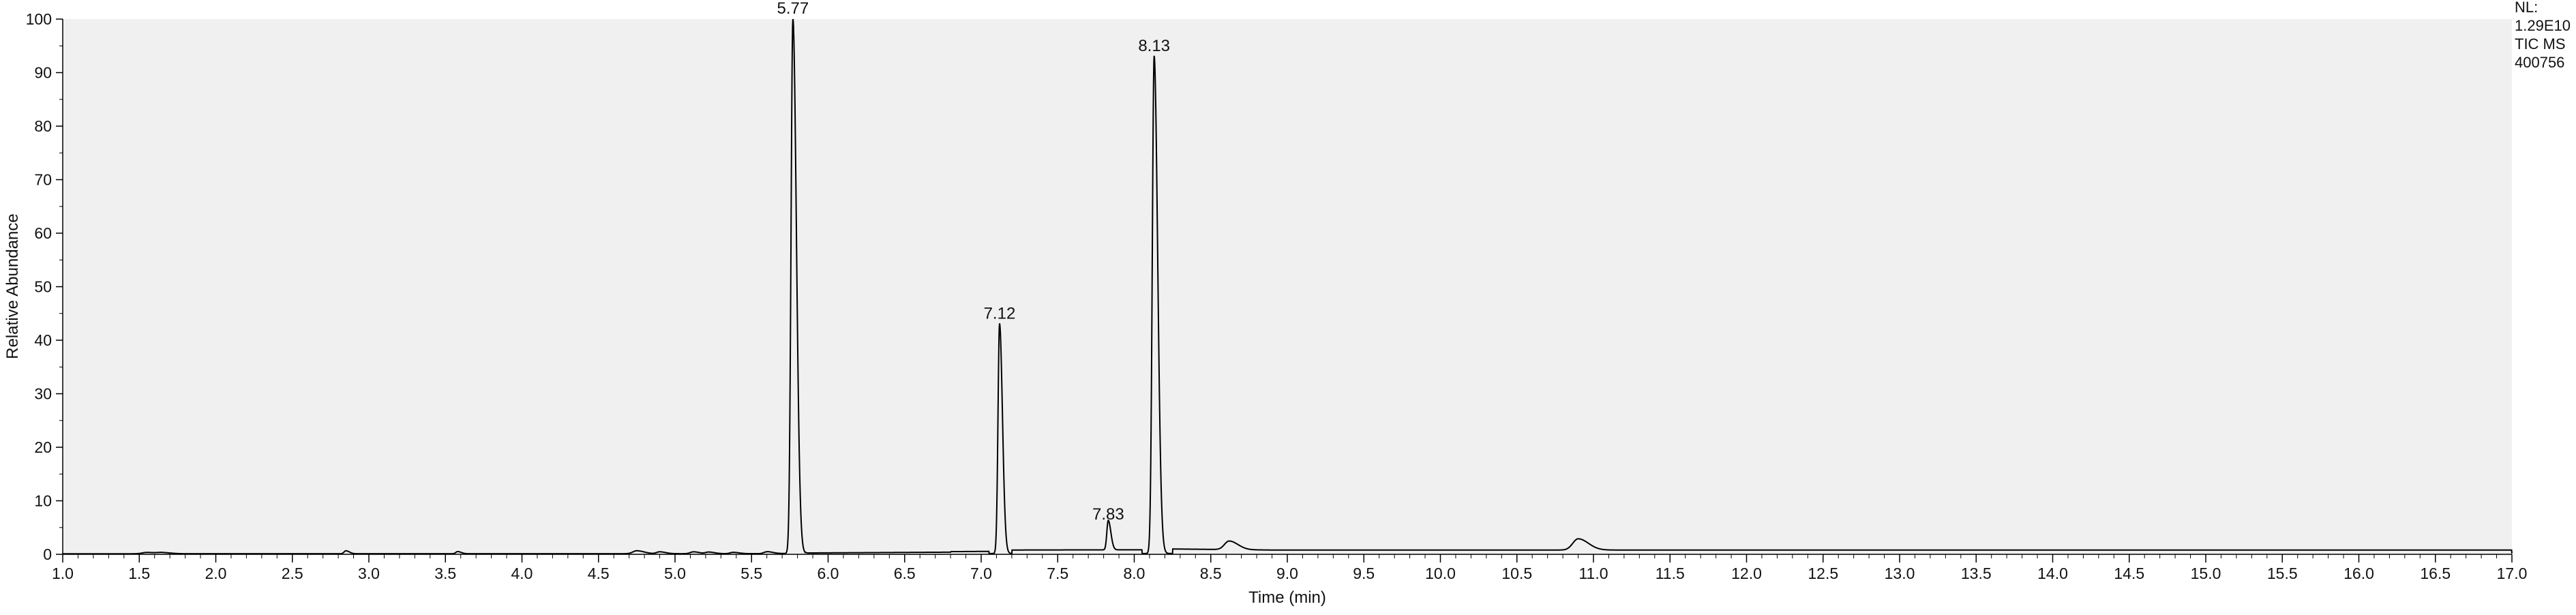  What do you see at coordinates (1823, 573) in the screenshot?
I see `x-tick-label: 12.5` at bounding box center [1823, 573].